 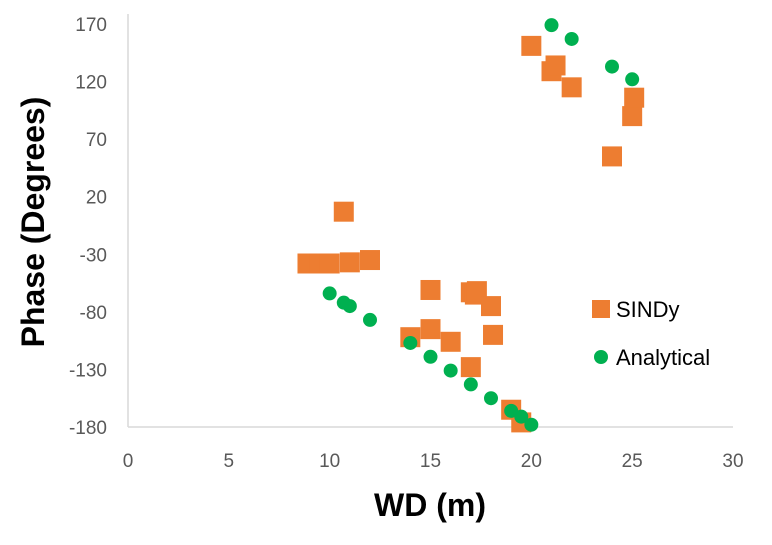 What do you see at coordinates (601, 357) in the screenshot?
I see `legend-swatch-analytical` at bounding box center [601, 357].